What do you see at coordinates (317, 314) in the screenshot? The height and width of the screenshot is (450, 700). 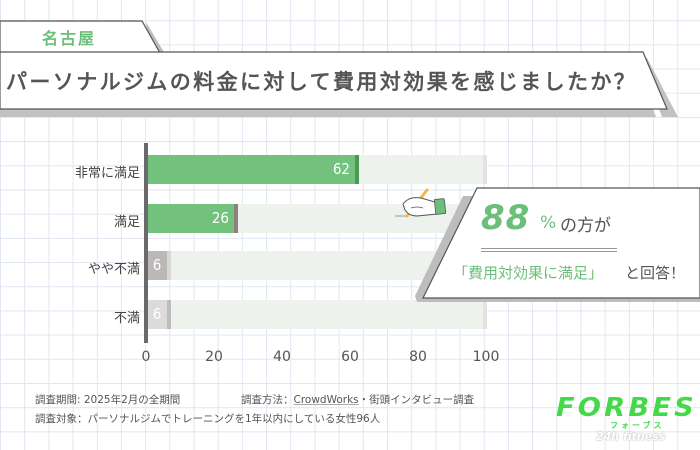 I see `bar-track` at bounding box center [317, 314].